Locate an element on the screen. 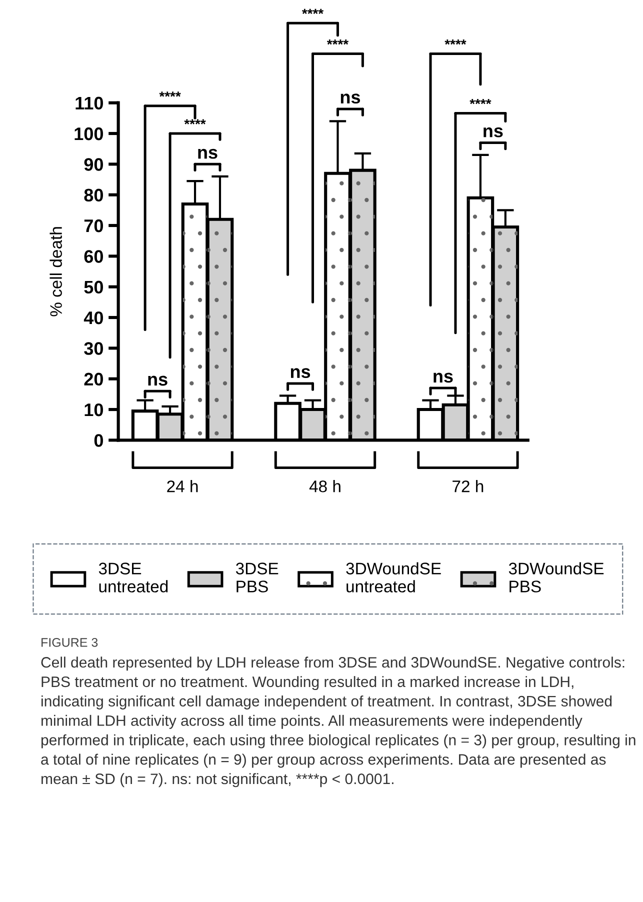 This screenshot has height=902, width=643. y-tick-label: 110 is located at coordinates (89, 103).